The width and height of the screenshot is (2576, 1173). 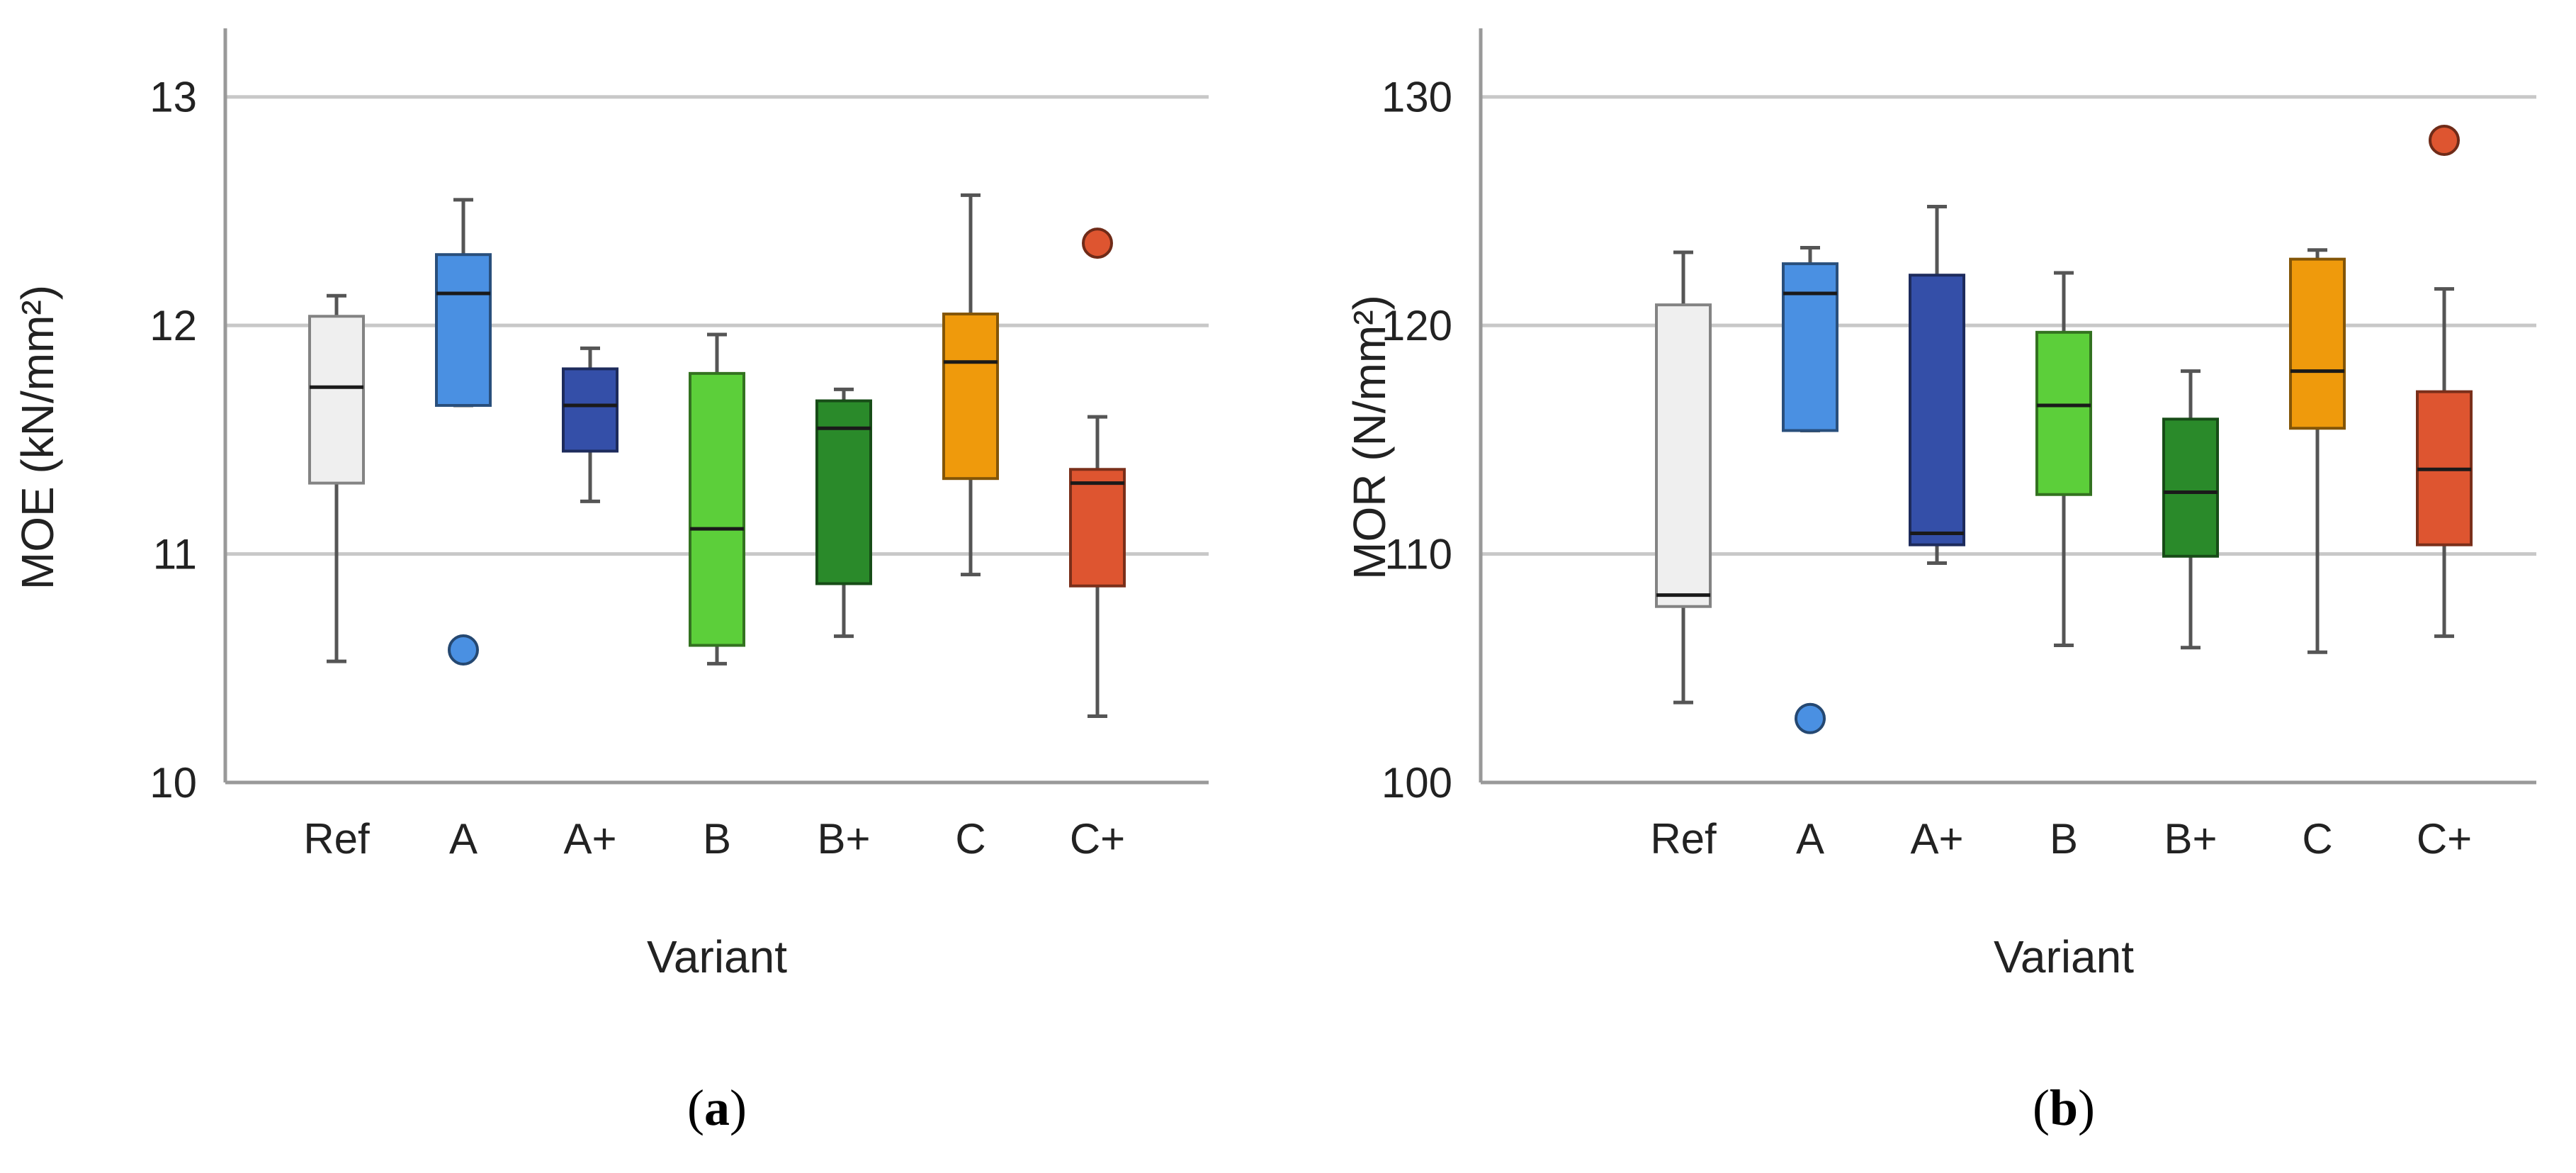 I want to click on panel-caption: (b), so click(x=2064, y=1107).